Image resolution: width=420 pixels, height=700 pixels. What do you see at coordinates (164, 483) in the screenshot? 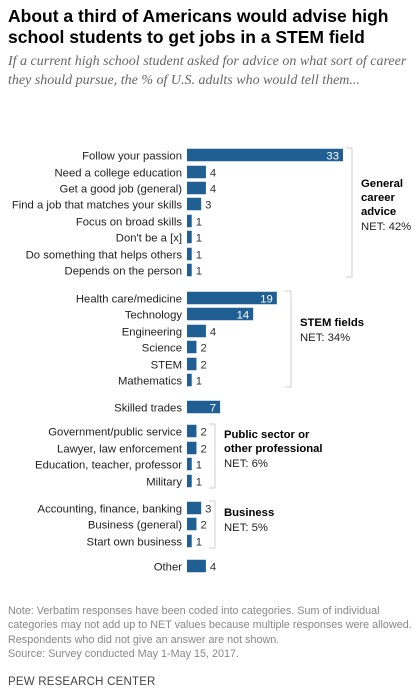
I see `category-label: Military` at bounding box center [164, 483].